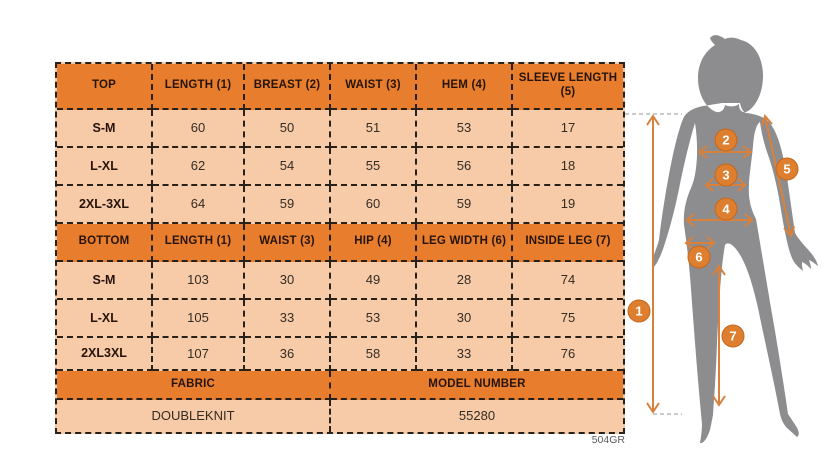  Describe the element at coordinates (288, 167) in the screenshot. I see `value-cell: 54` at that location.